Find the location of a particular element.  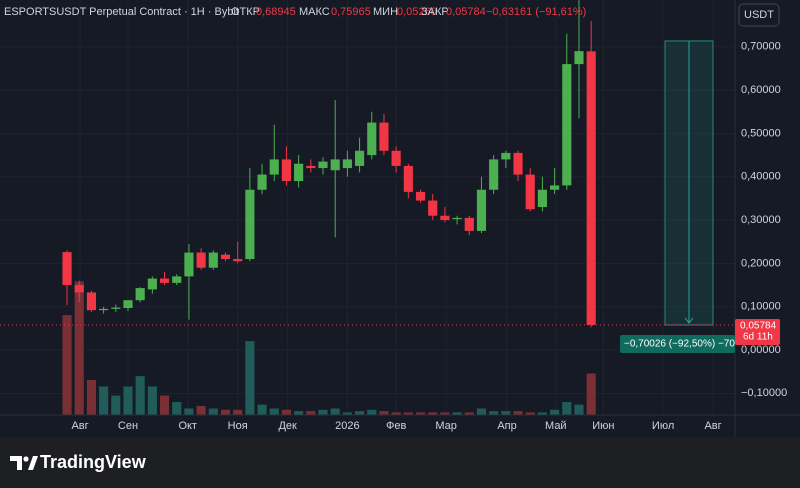

change-value: −0,63161 (−91,61%) is located at coordinates (536, 12).